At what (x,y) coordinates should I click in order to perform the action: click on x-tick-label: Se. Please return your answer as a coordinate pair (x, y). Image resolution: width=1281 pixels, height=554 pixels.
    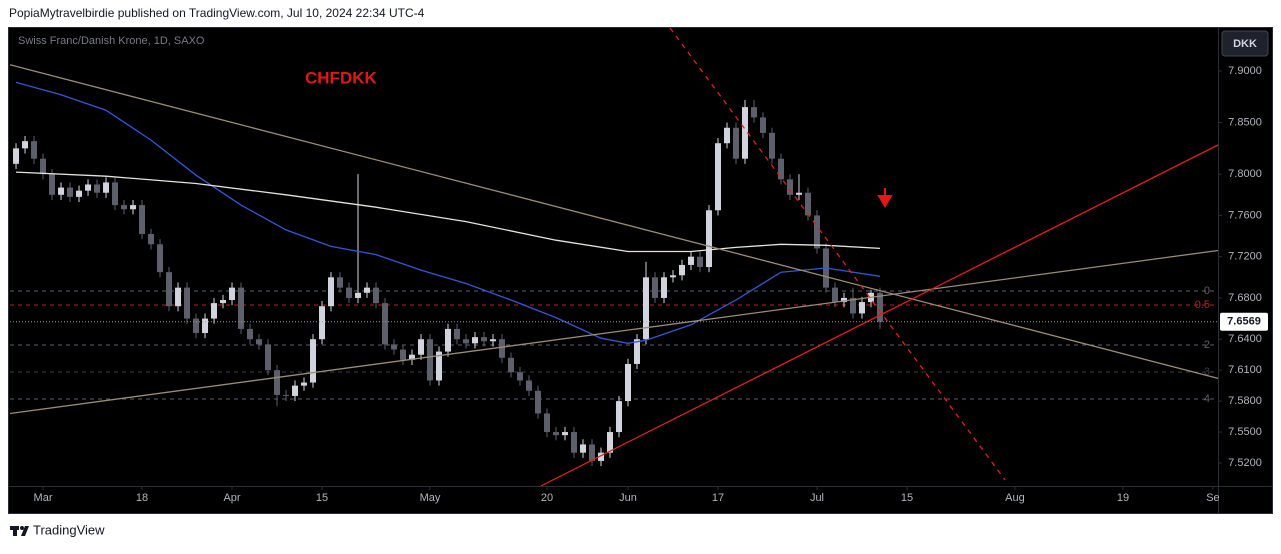
    Looking at the image, I should click on (1212, 498).